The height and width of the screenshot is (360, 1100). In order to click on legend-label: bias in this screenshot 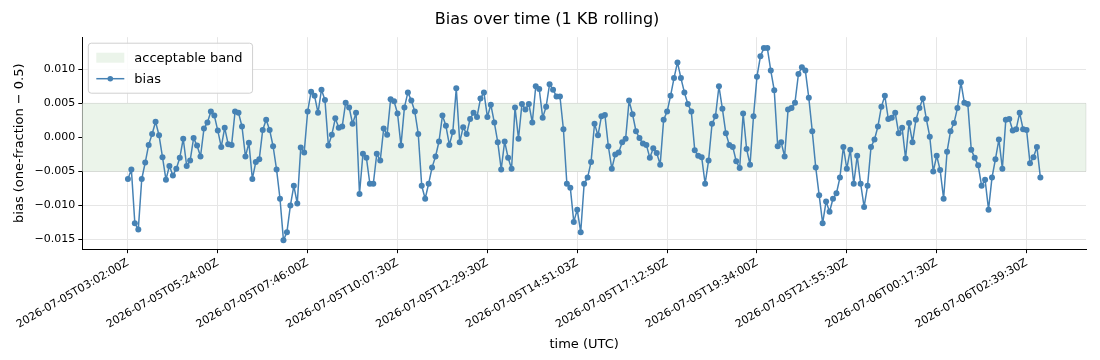, I will do `click(148, 79)`.